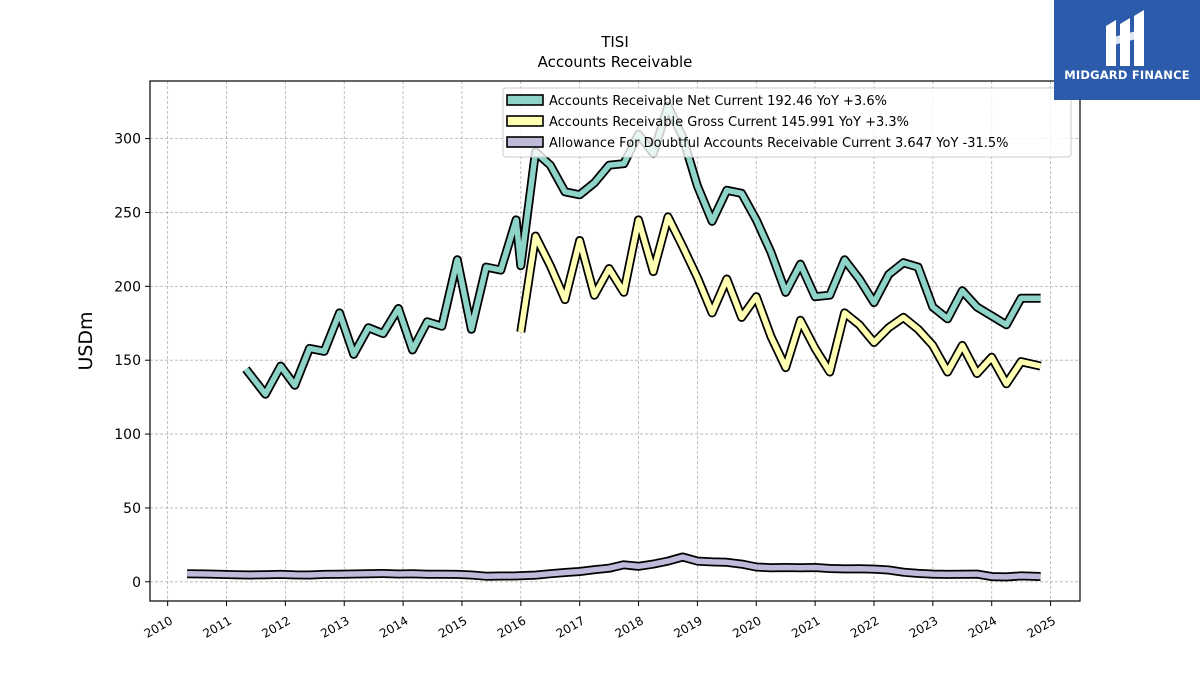 This screenshot has height=675, width=1200. I want to click on brand-logo: MIDGARD FINANCE, so click(1127, 50).